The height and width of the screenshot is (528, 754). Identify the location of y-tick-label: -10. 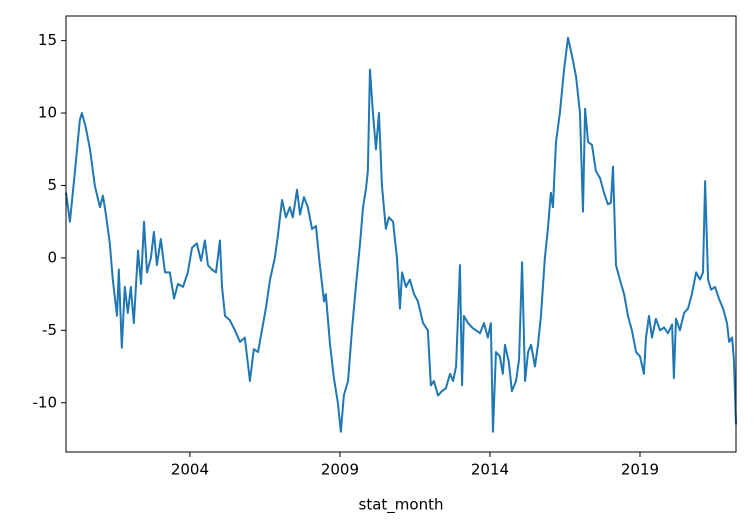
(45, 402).